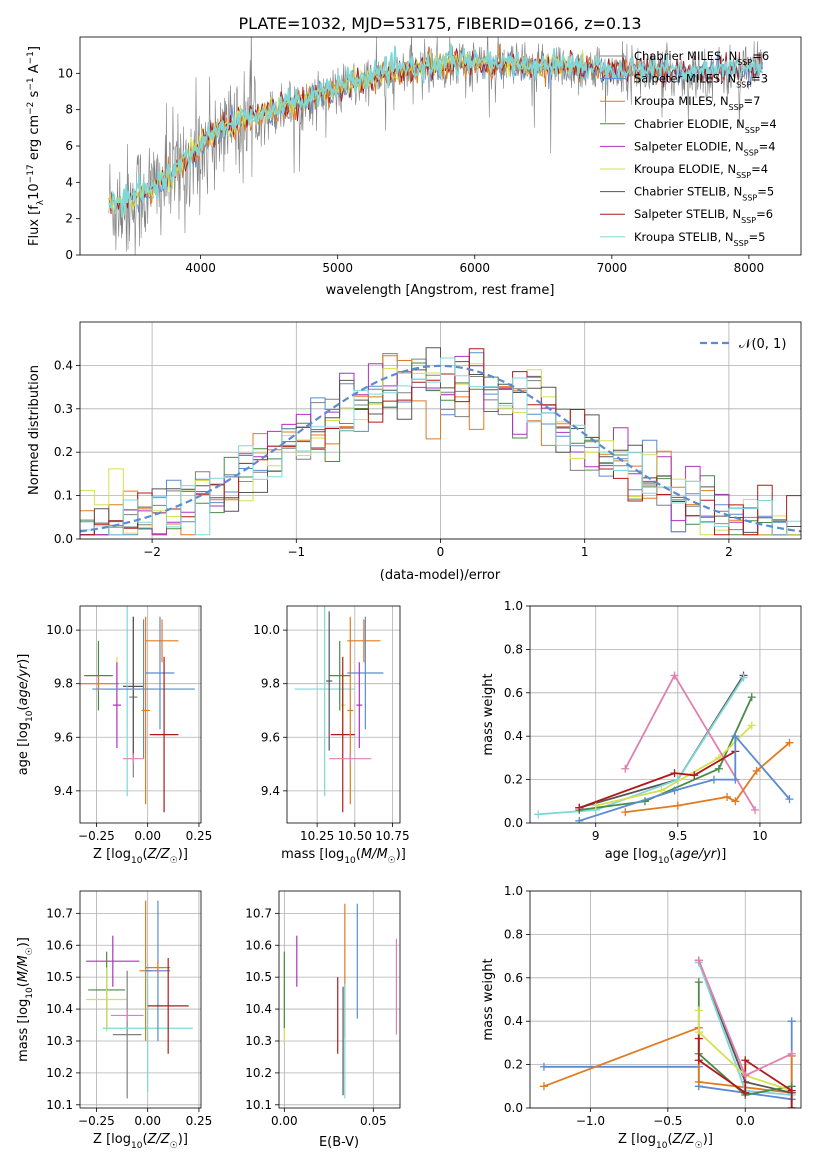 This screenshot has width=819, height=1170. Describe the element at coordinates (762, 344) in the screenshot. I see `legend-label: 𝒩(0, 1)` at that location.